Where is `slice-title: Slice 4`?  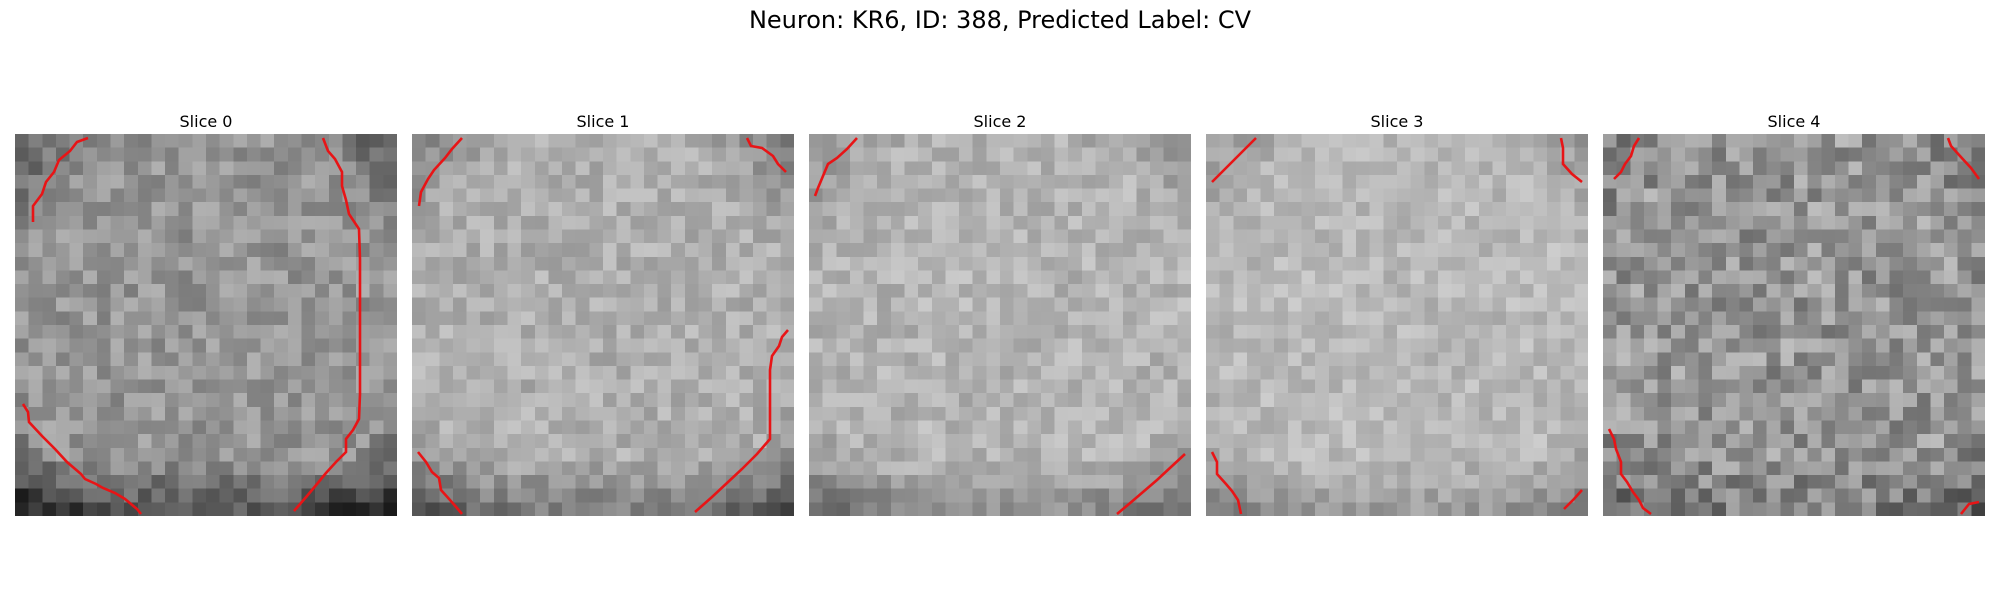 slice-title: Slice 4 is located at coordinates (1794, 121).